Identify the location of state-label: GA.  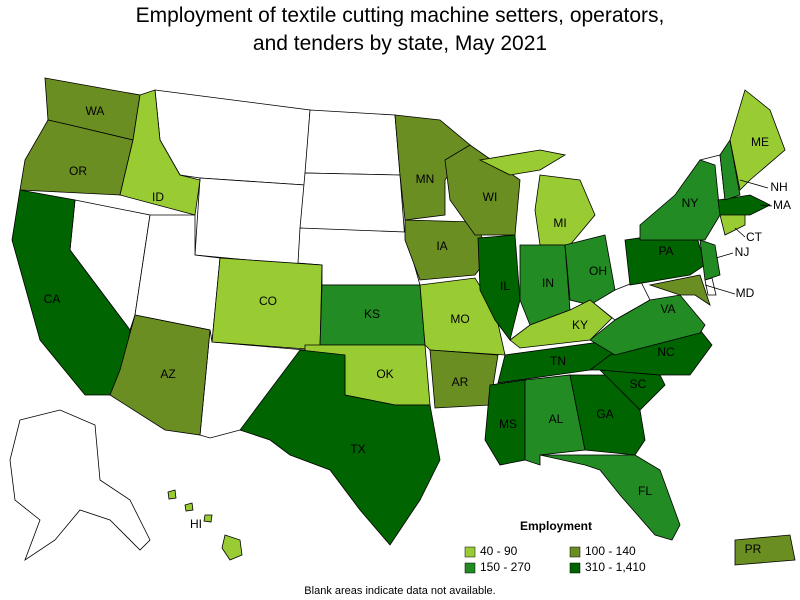
(604, 414).